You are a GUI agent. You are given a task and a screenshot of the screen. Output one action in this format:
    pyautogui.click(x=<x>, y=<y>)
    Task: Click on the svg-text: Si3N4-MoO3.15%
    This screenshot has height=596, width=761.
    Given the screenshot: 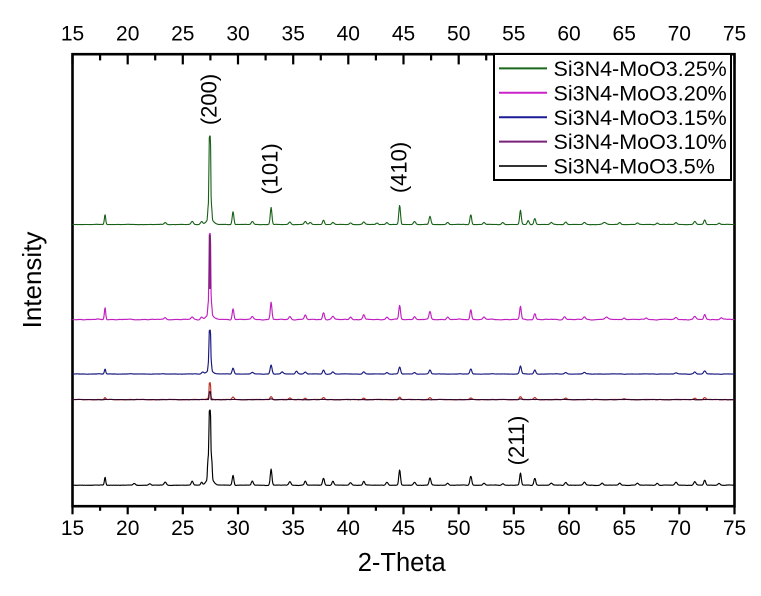 What is the action you would take?
    pyautogui.click(x=640, y=118)
    